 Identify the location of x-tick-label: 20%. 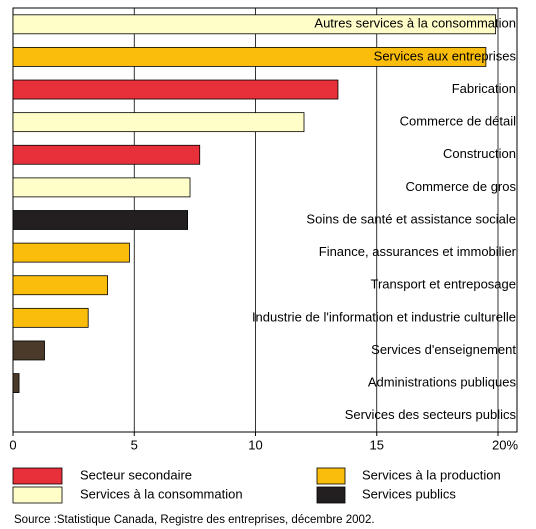
(505, 444).